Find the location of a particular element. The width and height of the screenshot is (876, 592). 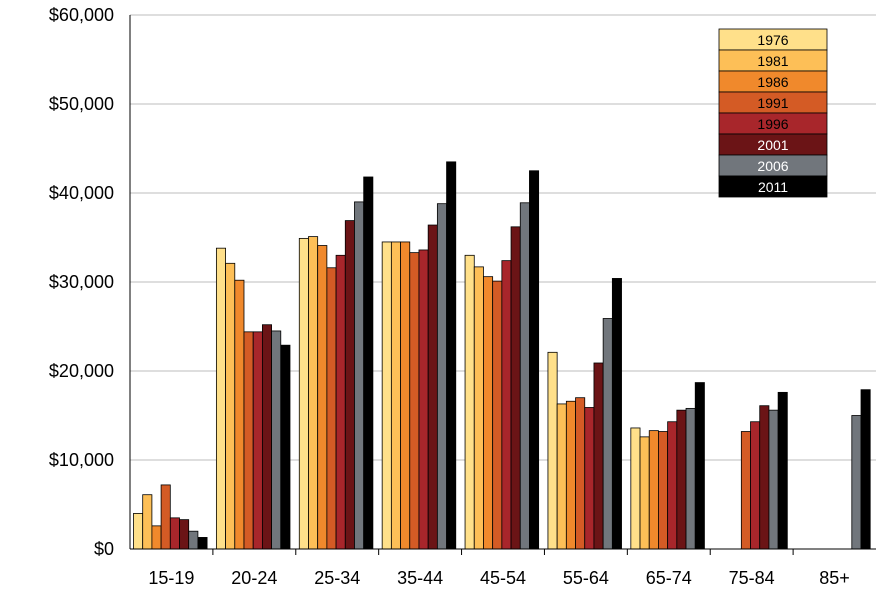

x-tick-label: 55-64 is located at coordinates (586, 578).